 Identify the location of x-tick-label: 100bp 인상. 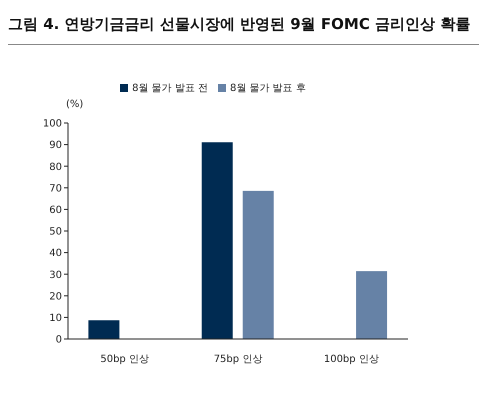
(351, 360).